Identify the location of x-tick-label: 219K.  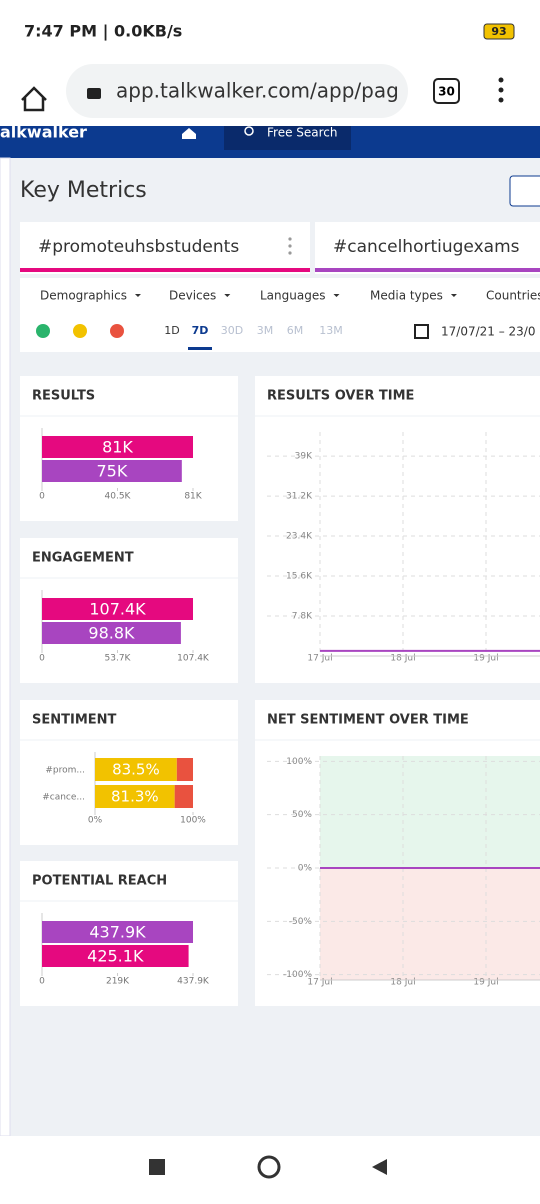
(118, 982).